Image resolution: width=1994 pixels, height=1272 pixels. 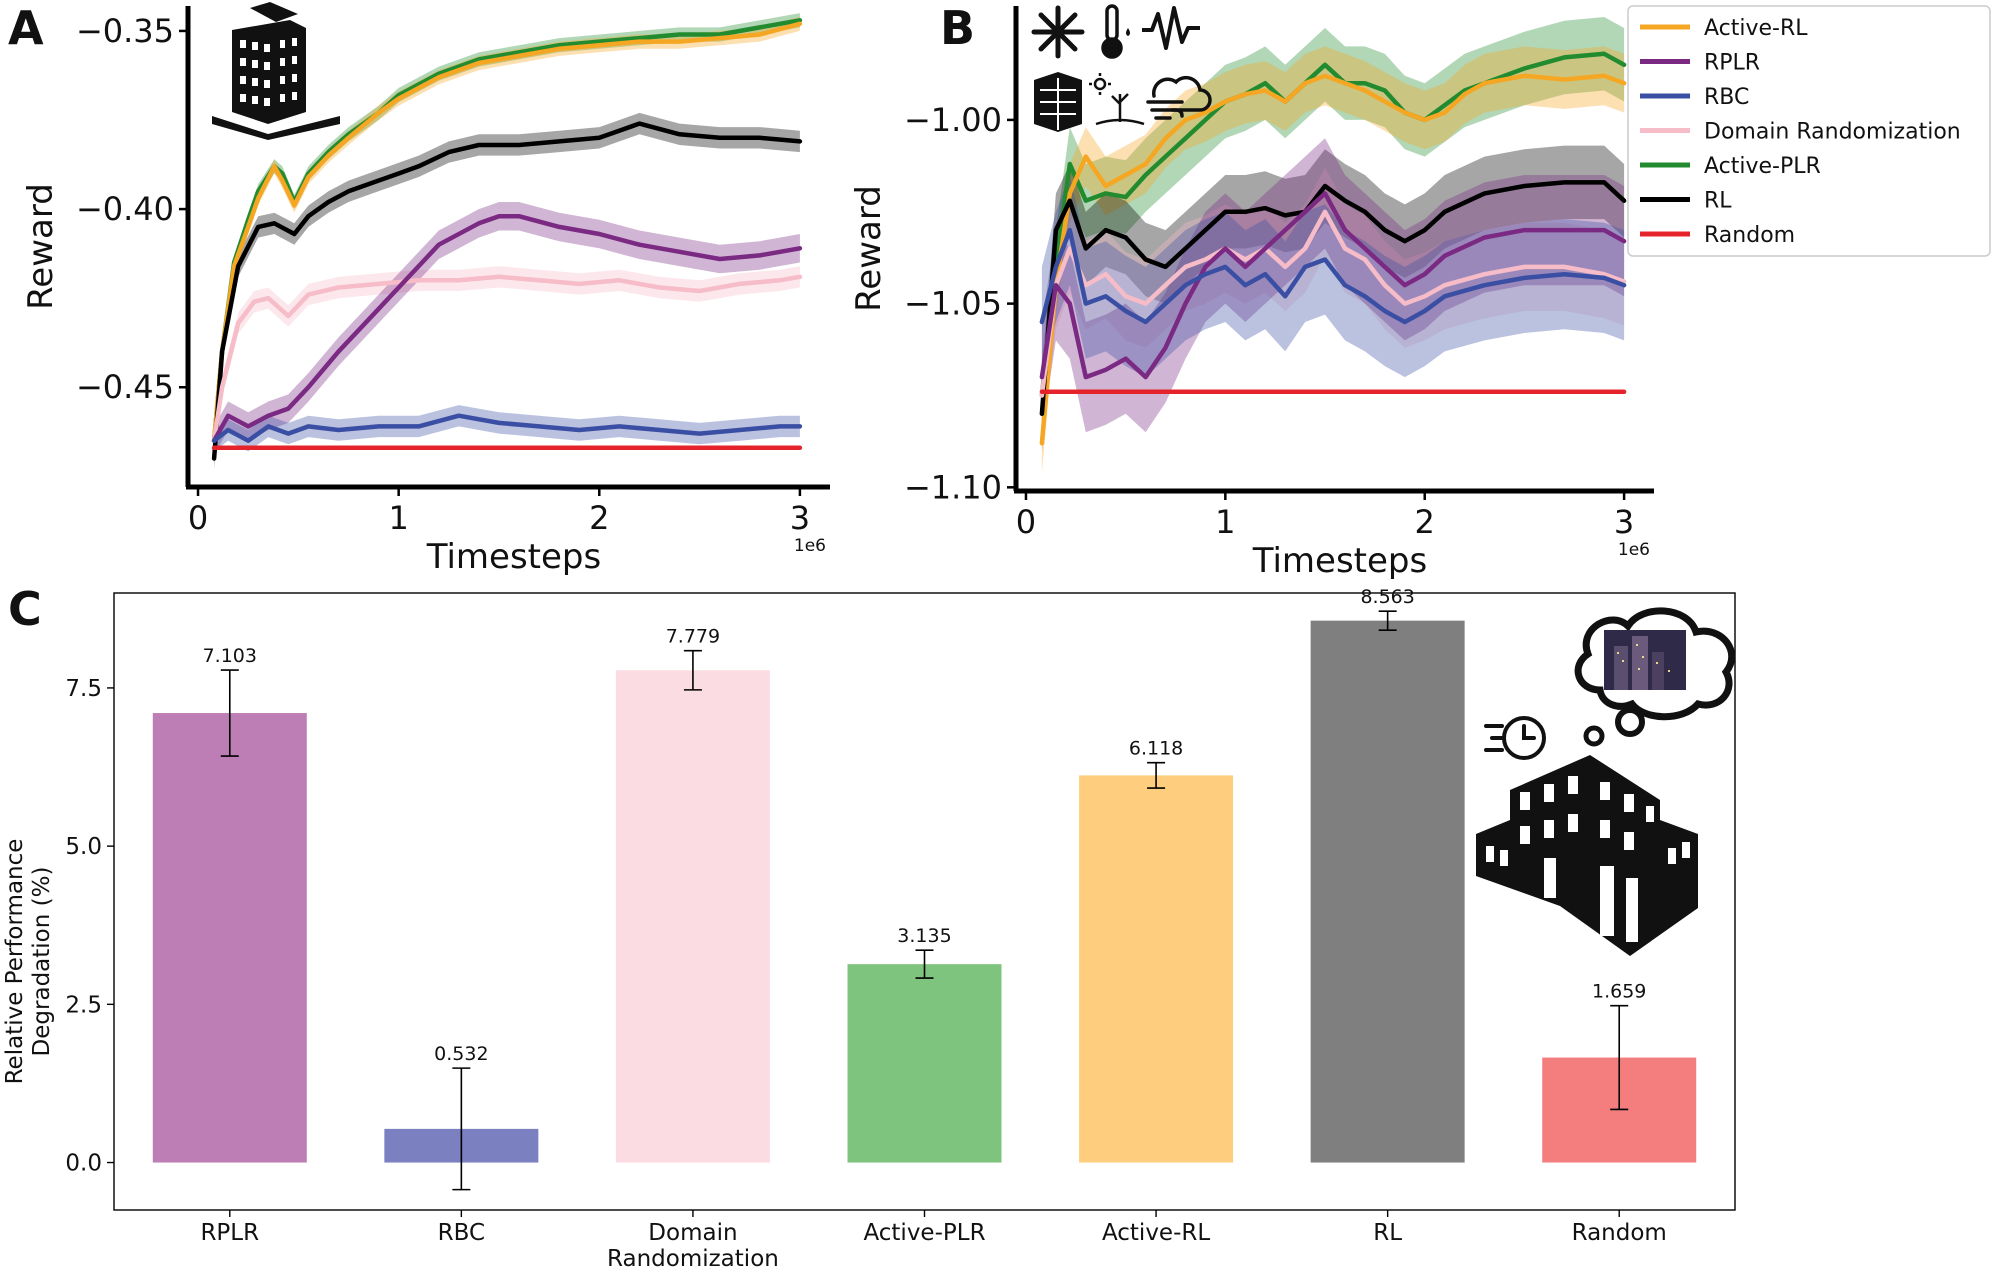 What do you see at coordinates (693, 1257) in the screenshot?
I see `x-tick-label: Randomization` at bounding box center [693, 1257].